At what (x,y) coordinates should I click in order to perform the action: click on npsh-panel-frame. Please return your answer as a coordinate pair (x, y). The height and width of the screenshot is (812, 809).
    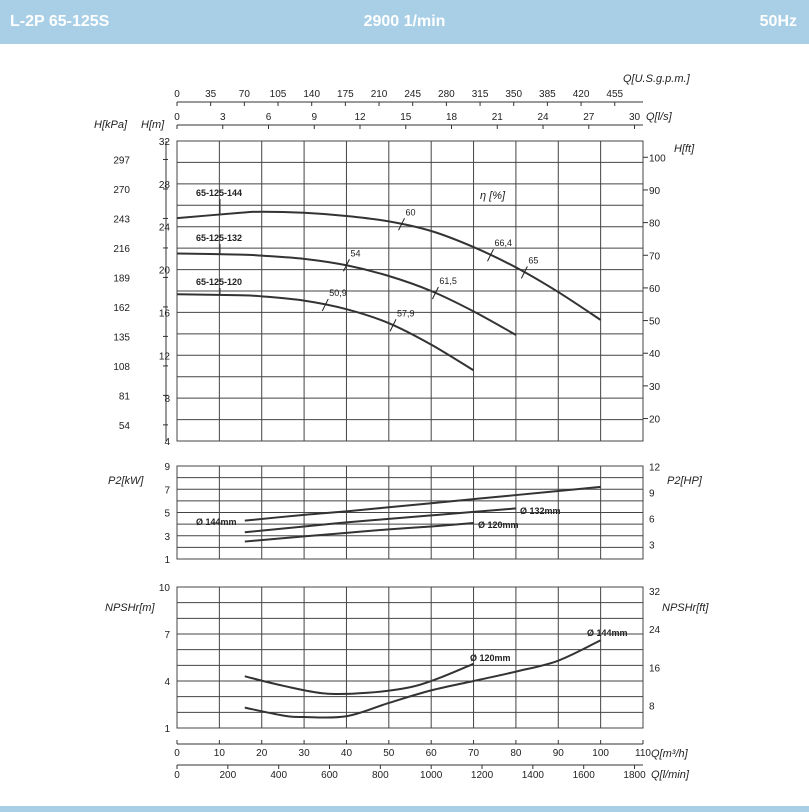
    Looking at the image, I should click on (410, 657).